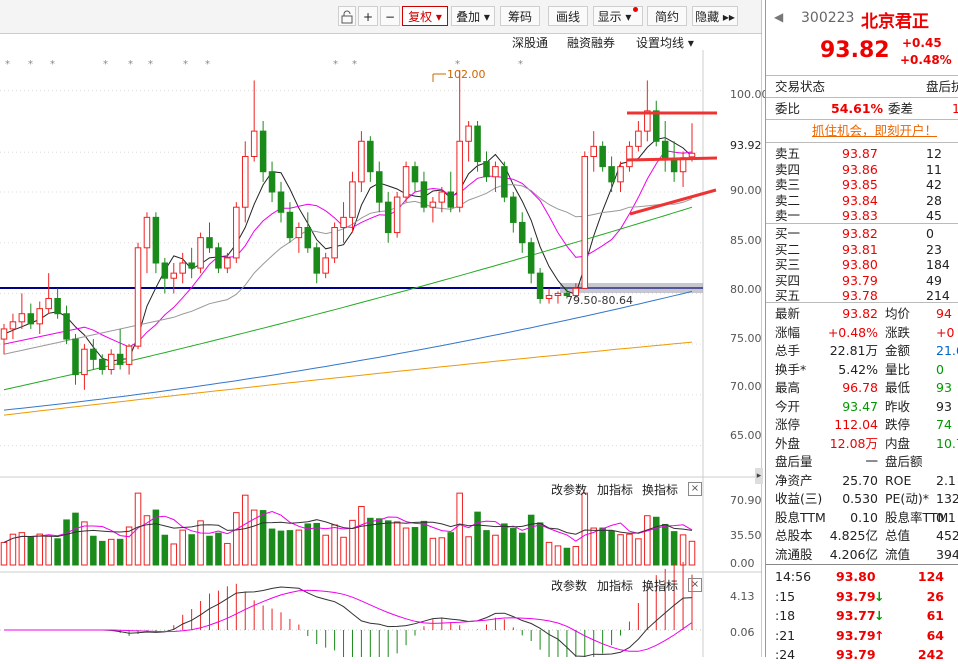 The image size is (958, 664). Describe the element at coordinates (390, 16) in the screenshot. I see `zoom-out-button: −` at that location.